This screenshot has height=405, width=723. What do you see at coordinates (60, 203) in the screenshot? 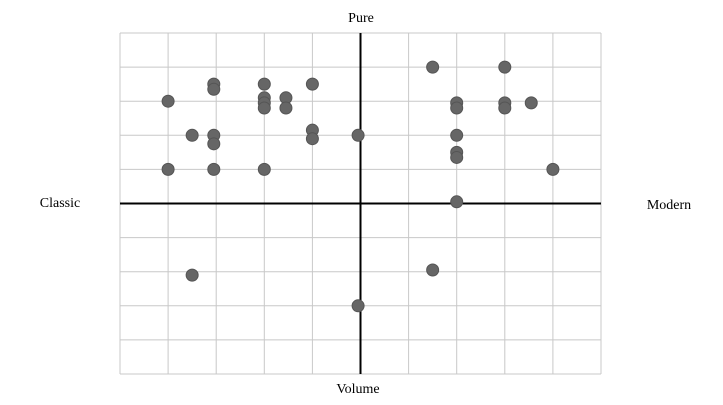
I see `left-axis-label: Classic` at bounding box center [60, 203].